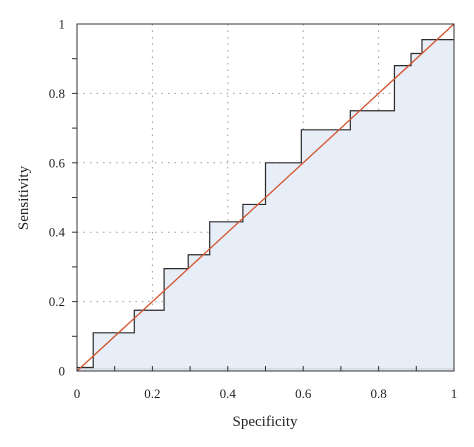 The height and width of the screenshot is (447, 474). What do you see at coordinates (265, 422) in the screenshot?
I see `x-axis-title: Specificity` at bounding box center [265, 422].